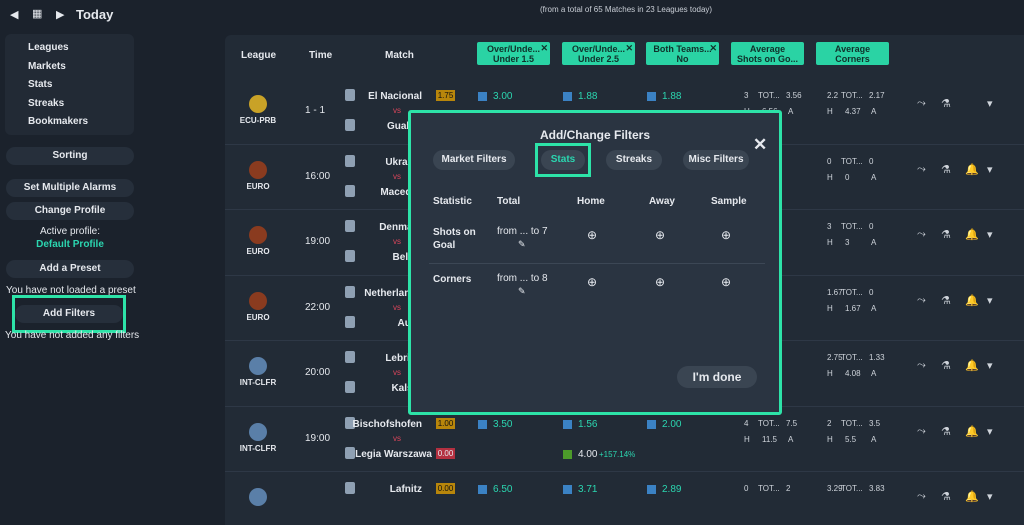 The image size is (1024, 525). Describe the element at coordinates (70, 269) in the screenshot. I see `add-preset-button: Add a Preset` at that location.